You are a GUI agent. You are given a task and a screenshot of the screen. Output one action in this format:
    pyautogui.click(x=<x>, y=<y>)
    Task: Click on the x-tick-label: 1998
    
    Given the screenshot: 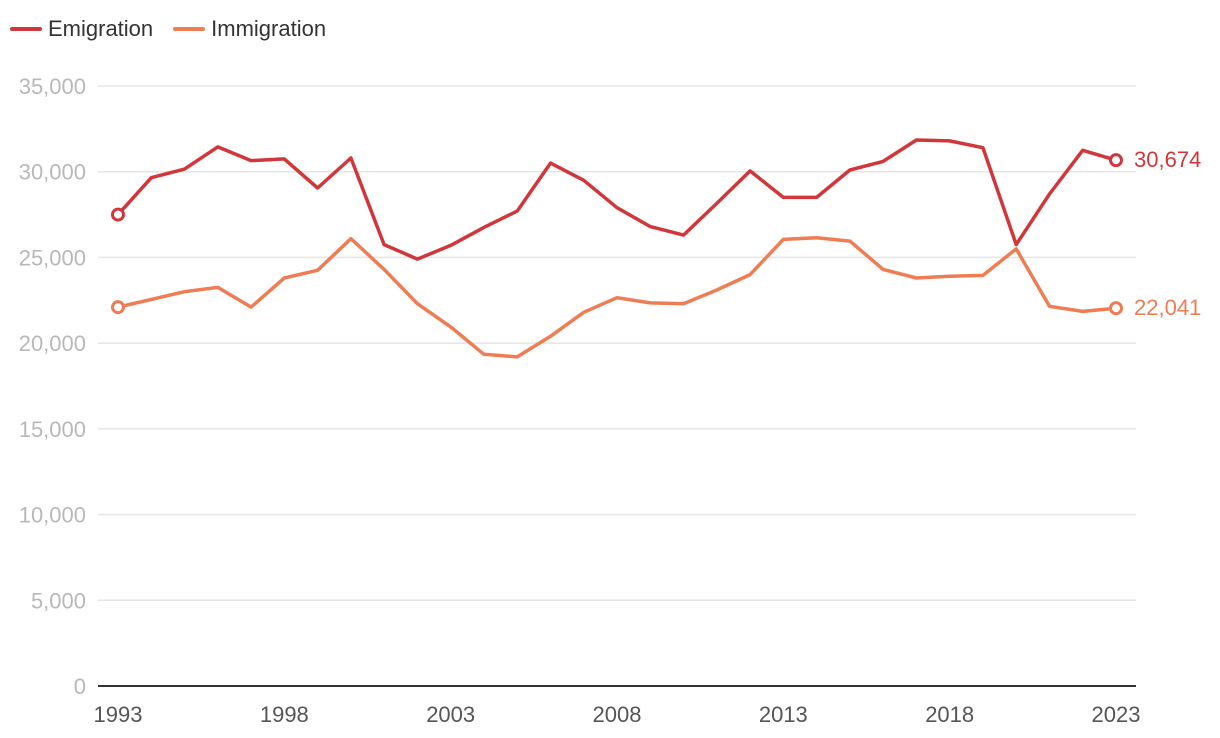 What is the action you would take?
    pyautogui.click(x=284, y=714)
    